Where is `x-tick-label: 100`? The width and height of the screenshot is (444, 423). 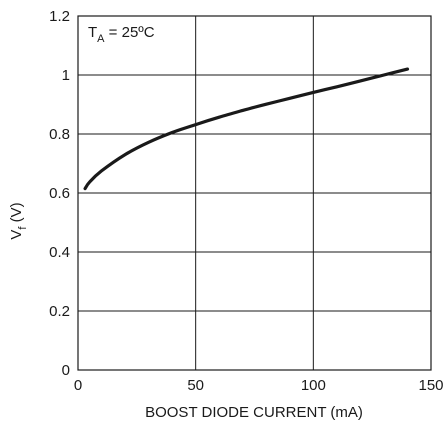 x-tick-label: 100 is located at coordinates (313, 385).